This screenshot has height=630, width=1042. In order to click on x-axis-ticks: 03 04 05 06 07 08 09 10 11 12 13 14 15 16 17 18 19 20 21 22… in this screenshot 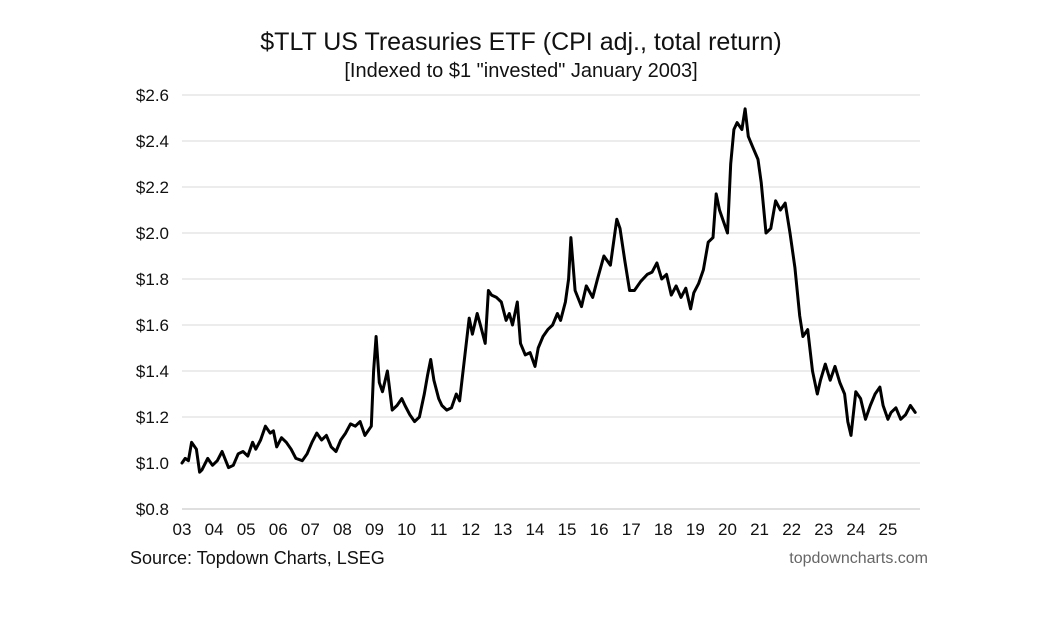, I will do `click(535, 529)`.